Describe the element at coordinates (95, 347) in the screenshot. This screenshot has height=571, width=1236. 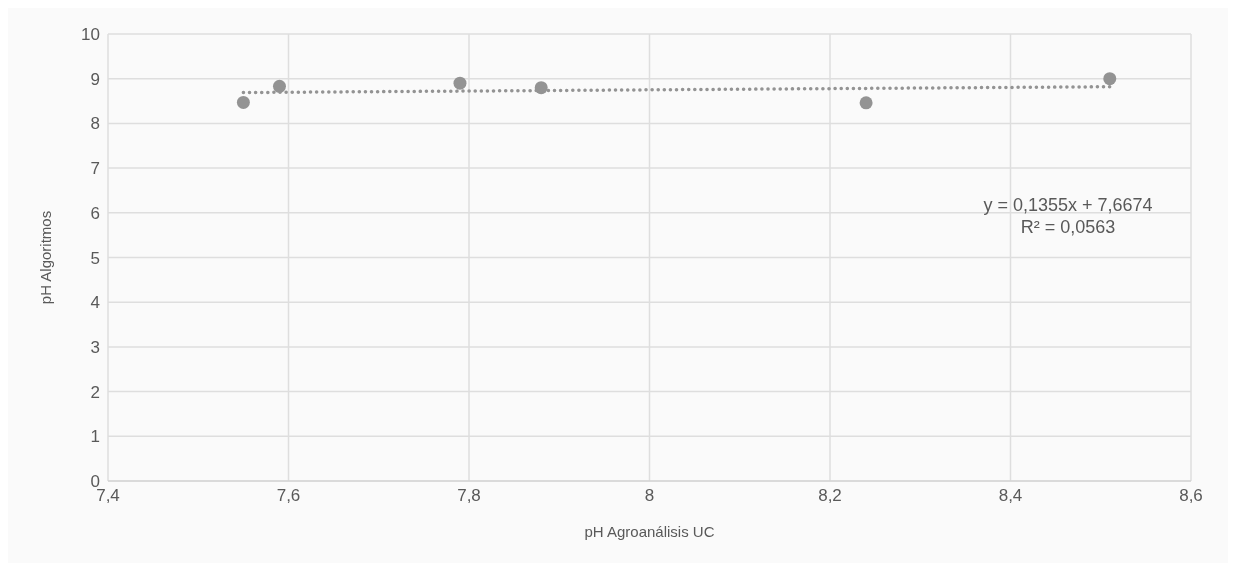
I see `y-tick-label: 3` at that location.